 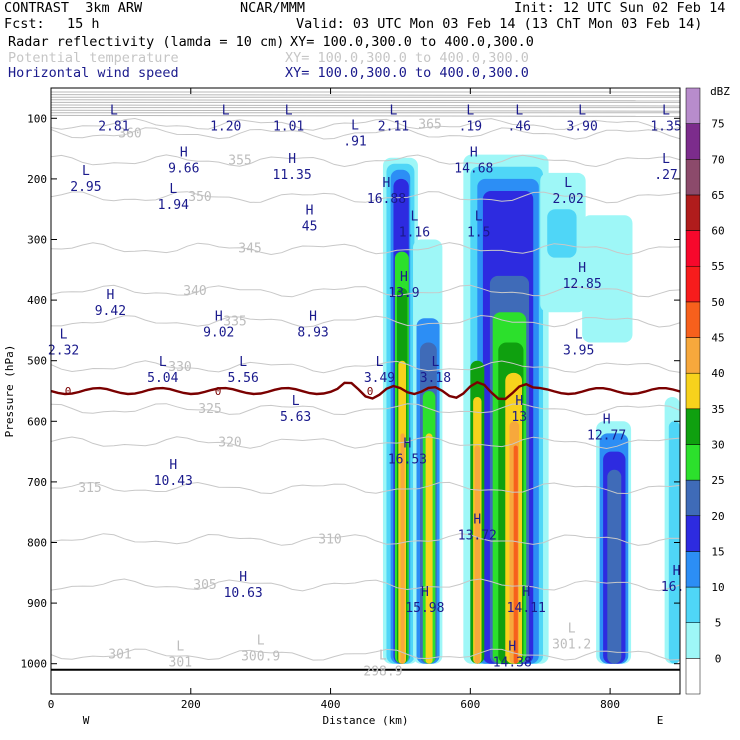 I want to click on wind-extremum-type-0: L, so click(x=114, y=110).